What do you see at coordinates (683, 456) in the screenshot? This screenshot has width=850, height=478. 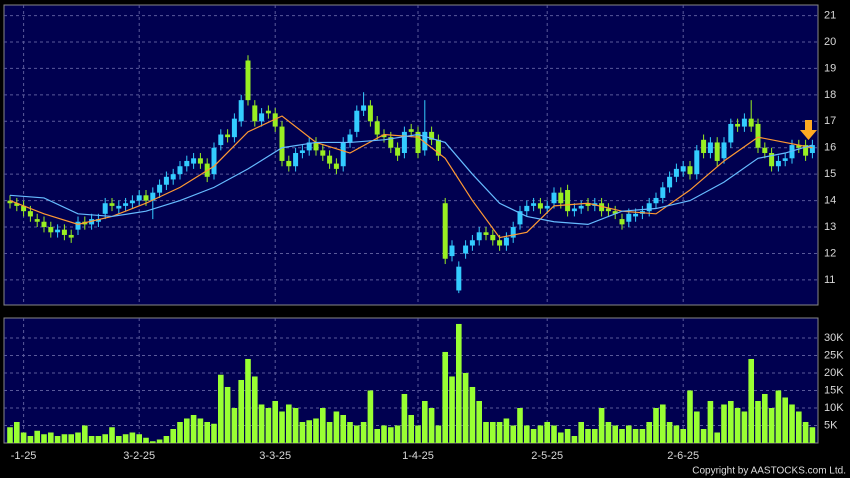 I see `x-tick-label: 2-6-25` at bounding box center [683, 456].